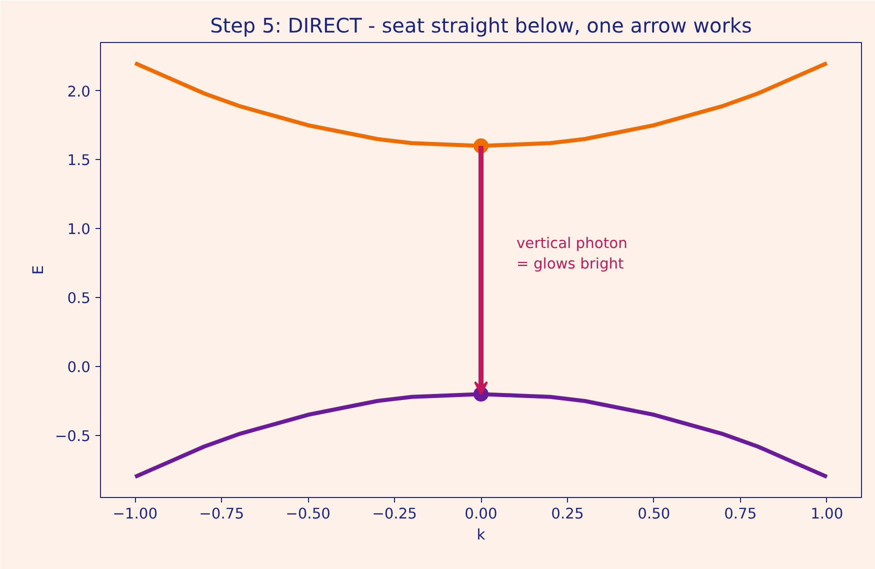 This screenshot has width=875, height=569. I want to click on x-tick-label: −1.00, so click(135, 514).